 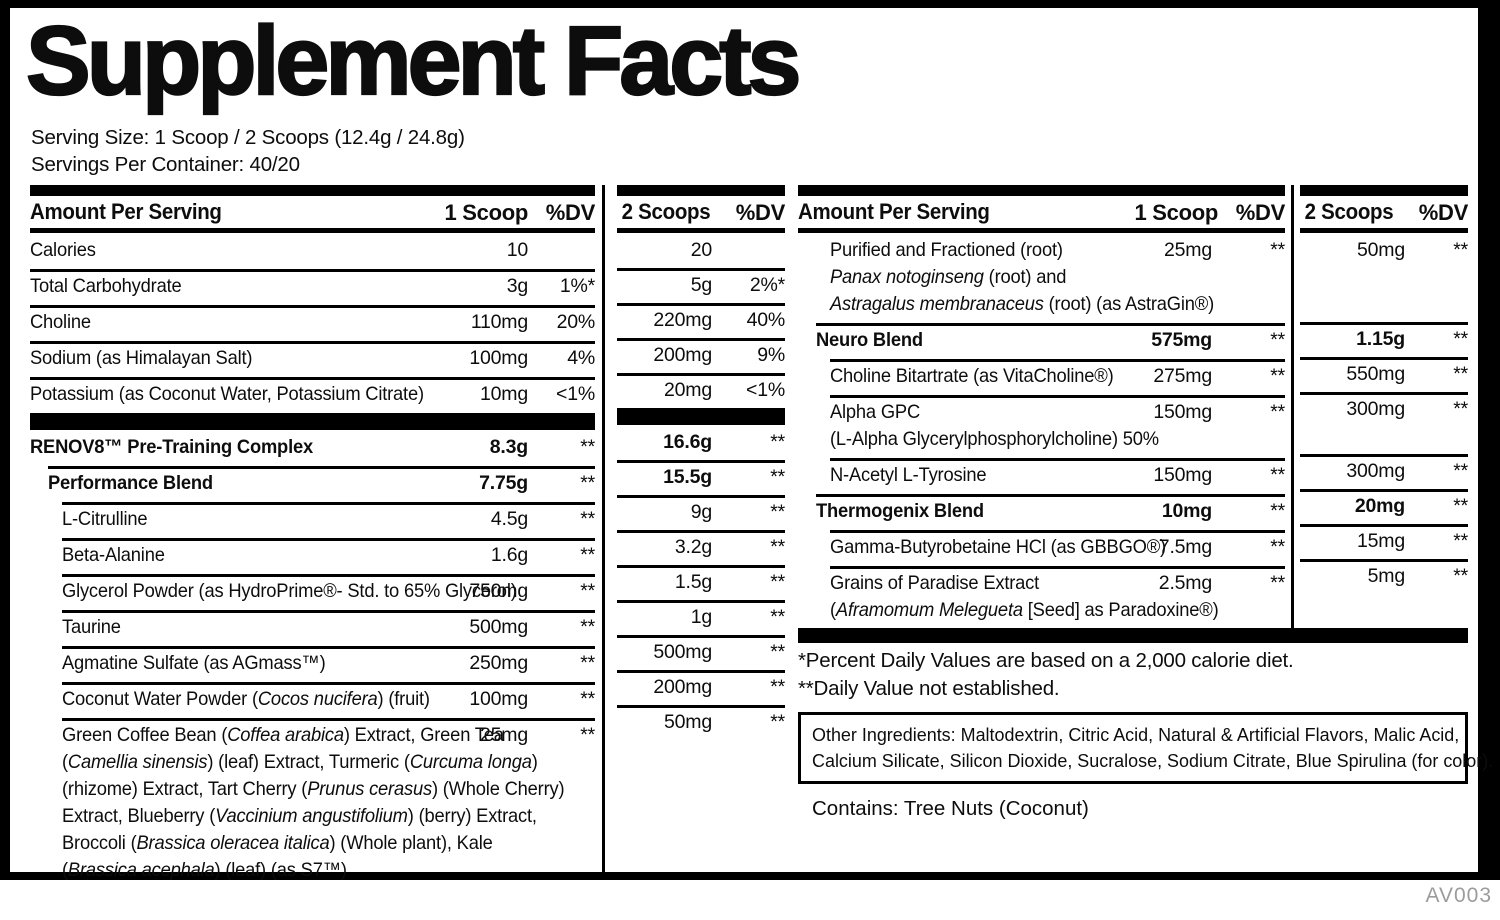 I want to click on amount-value: 25mg, so click(x=1188, y=250).